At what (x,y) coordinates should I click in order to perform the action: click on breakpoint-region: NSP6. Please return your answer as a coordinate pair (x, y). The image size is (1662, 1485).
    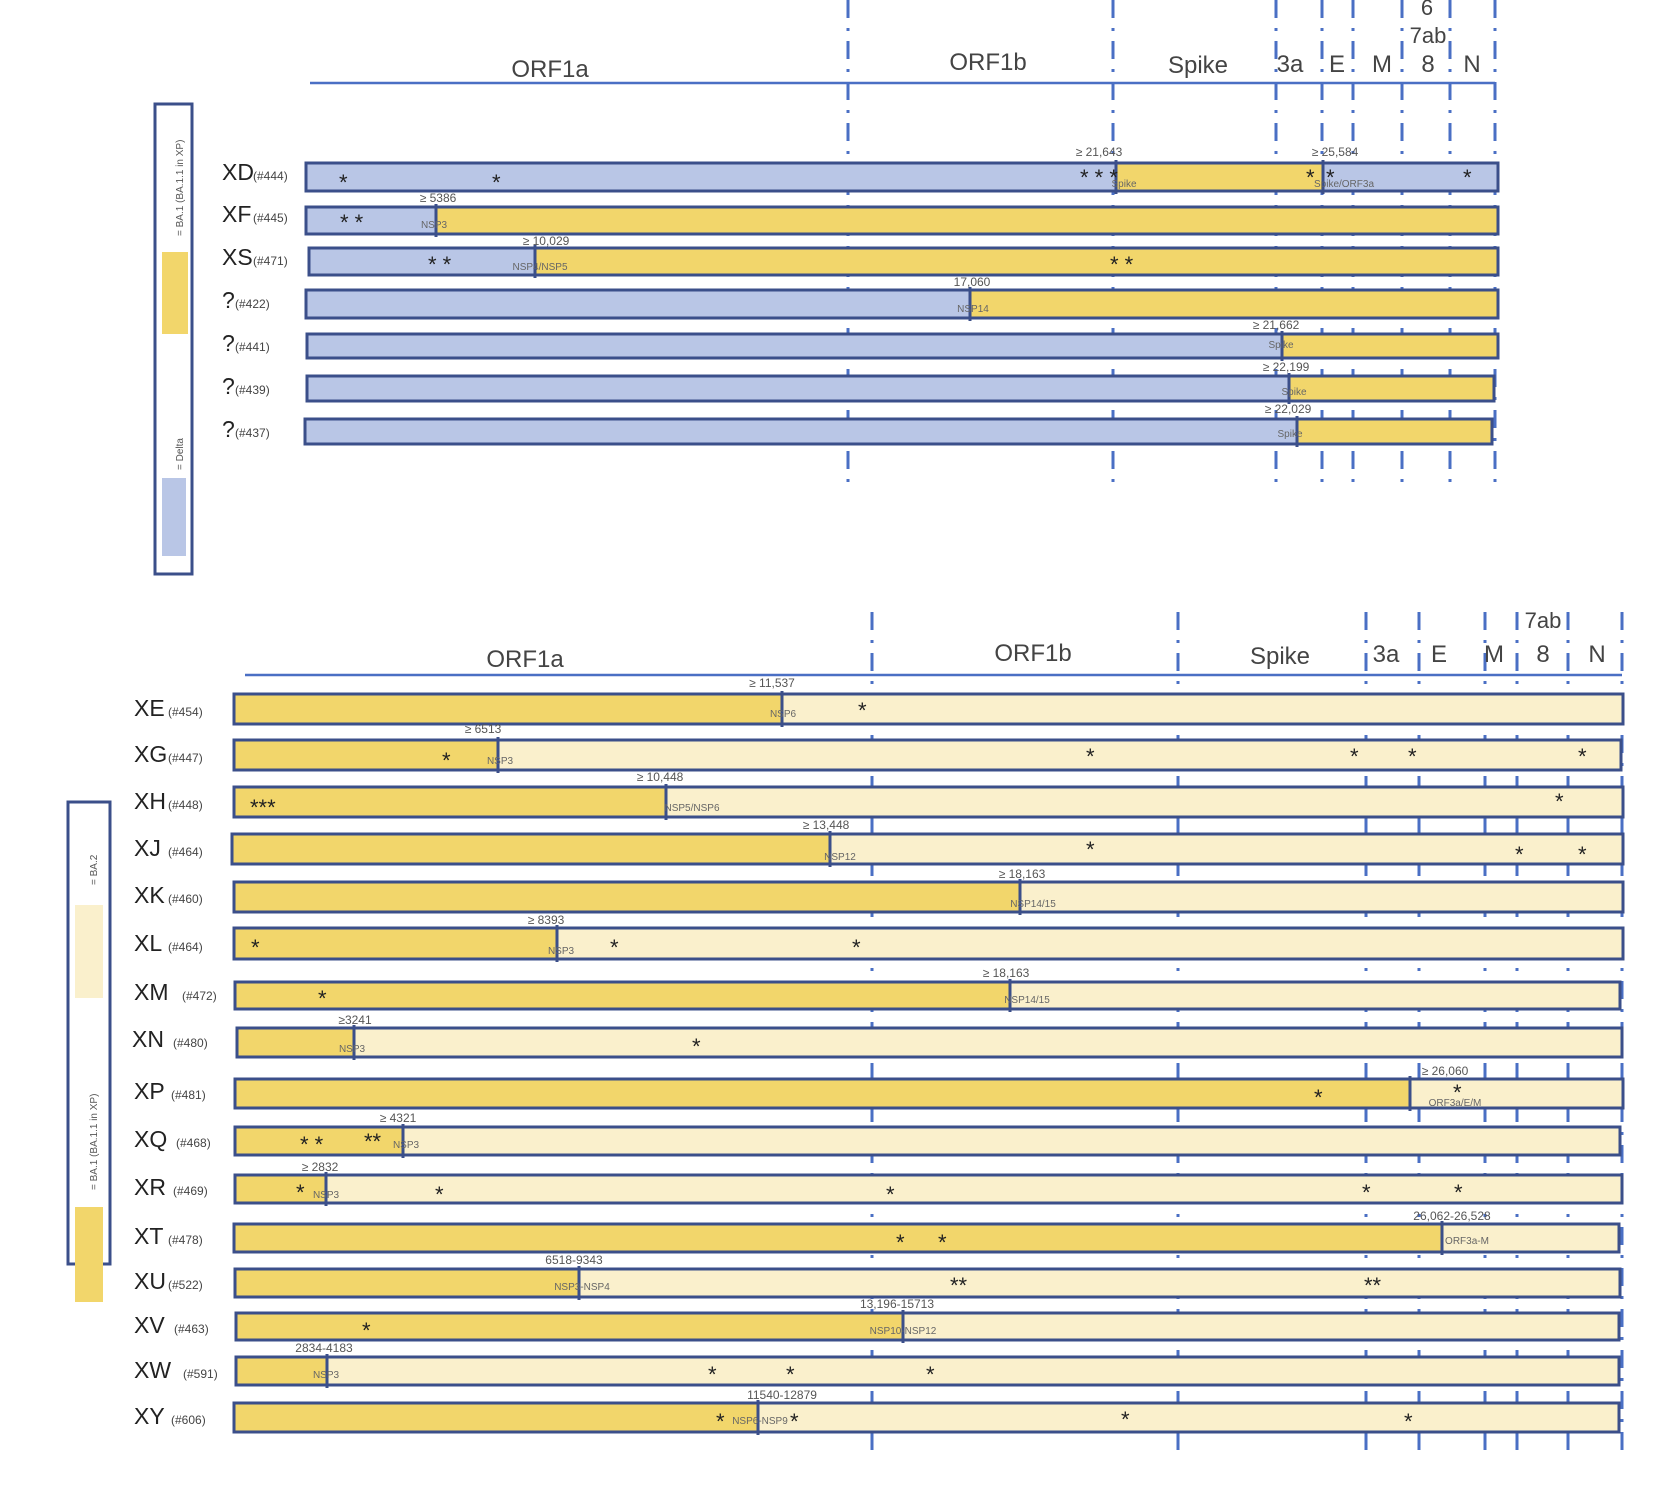
    Looking at the image, I should click on (783, 714).